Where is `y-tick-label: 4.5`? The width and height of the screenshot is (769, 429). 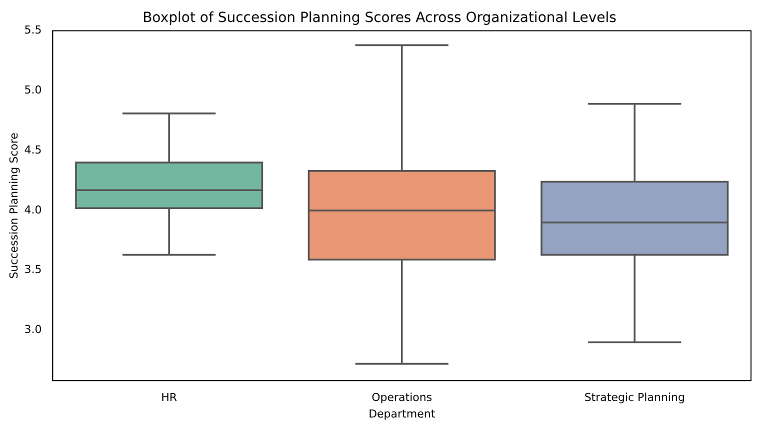
y-tick-label: 4.5 is located at coordinates (33, 149).